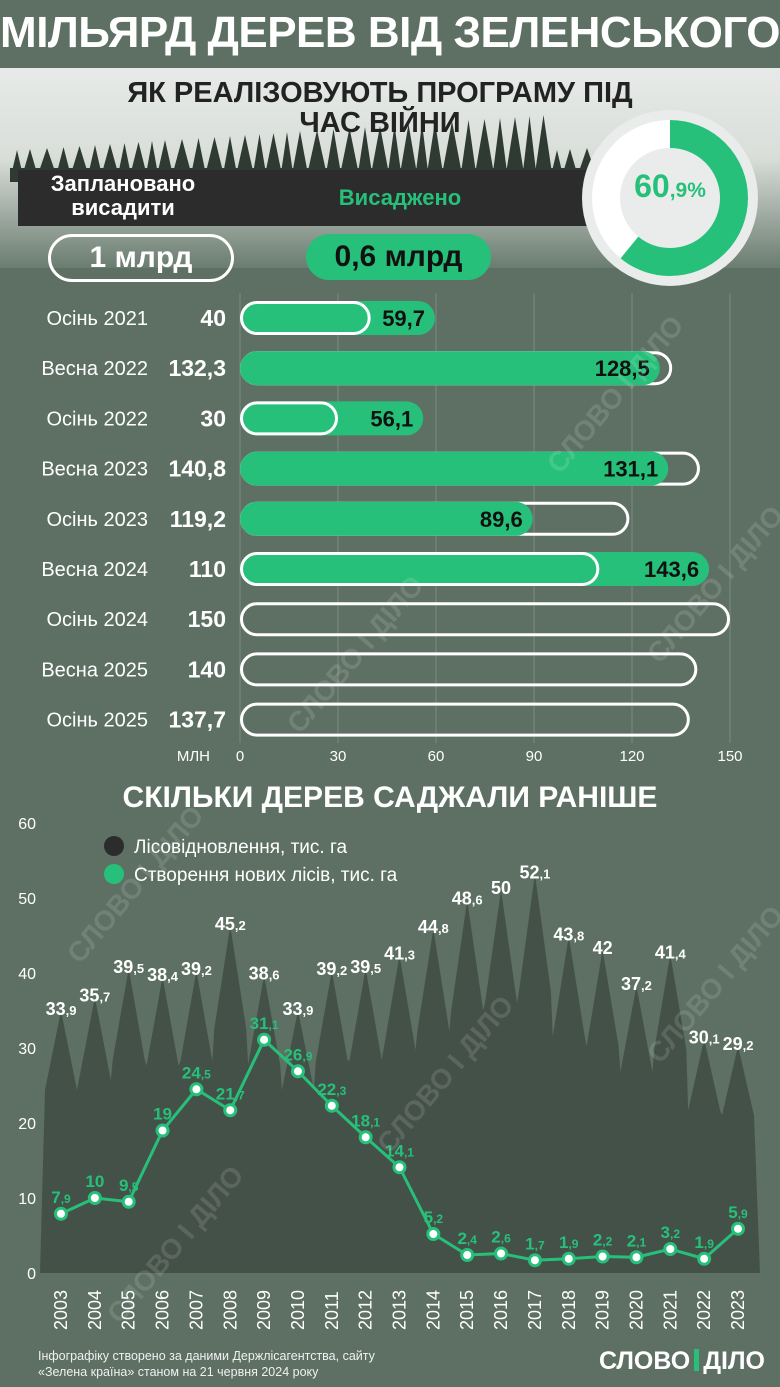 The height and width of the screenshot is (1387, 780). I want to click on x-tick-label: 2004, so click(95, 1310).